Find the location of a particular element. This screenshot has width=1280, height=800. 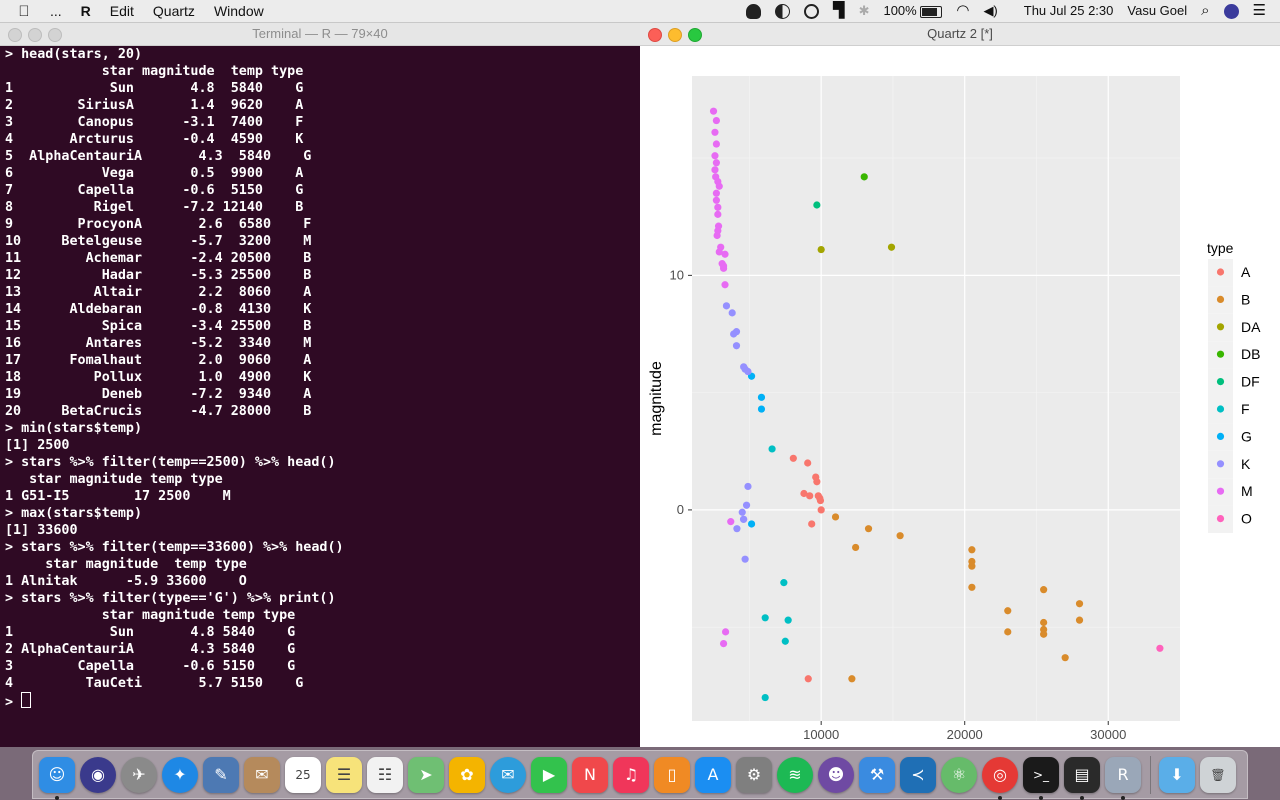

contrast-icon is located at coordinates (783, 11).